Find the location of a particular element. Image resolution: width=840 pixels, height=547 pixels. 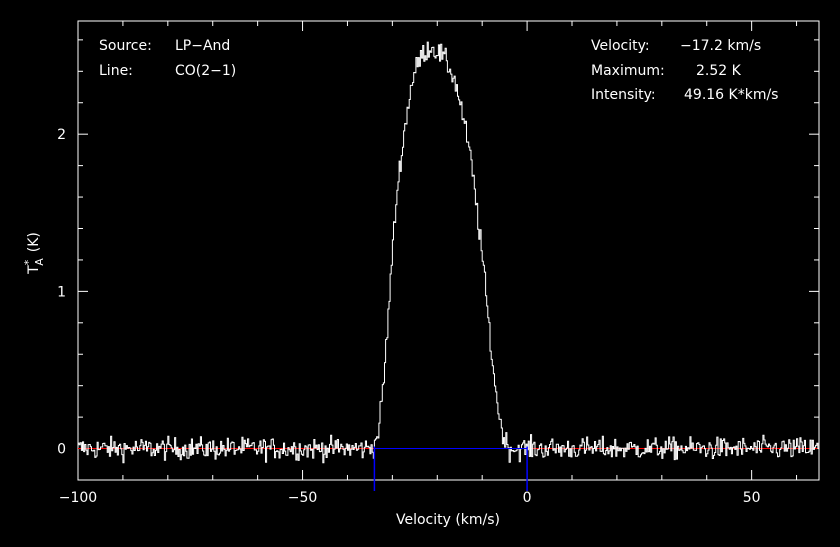

annotation-source: Source: LP−And is located at coordinates (164, 46).